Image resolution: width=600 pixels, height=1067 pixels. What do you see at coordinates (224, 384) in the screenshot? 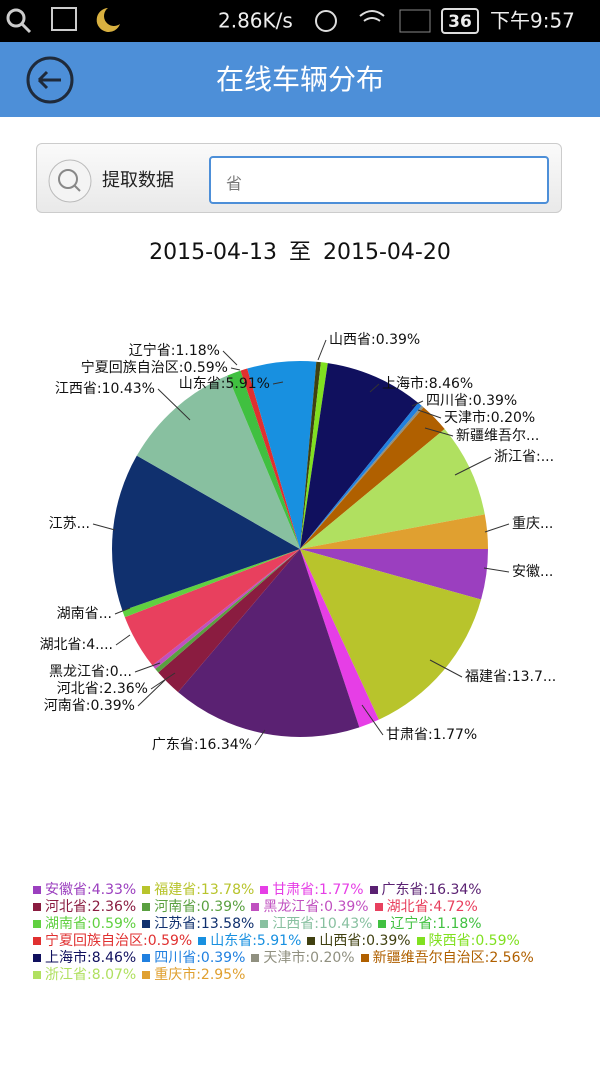
I see `slice-label: 山东省:5.91%` at bounding box center [224, 384].